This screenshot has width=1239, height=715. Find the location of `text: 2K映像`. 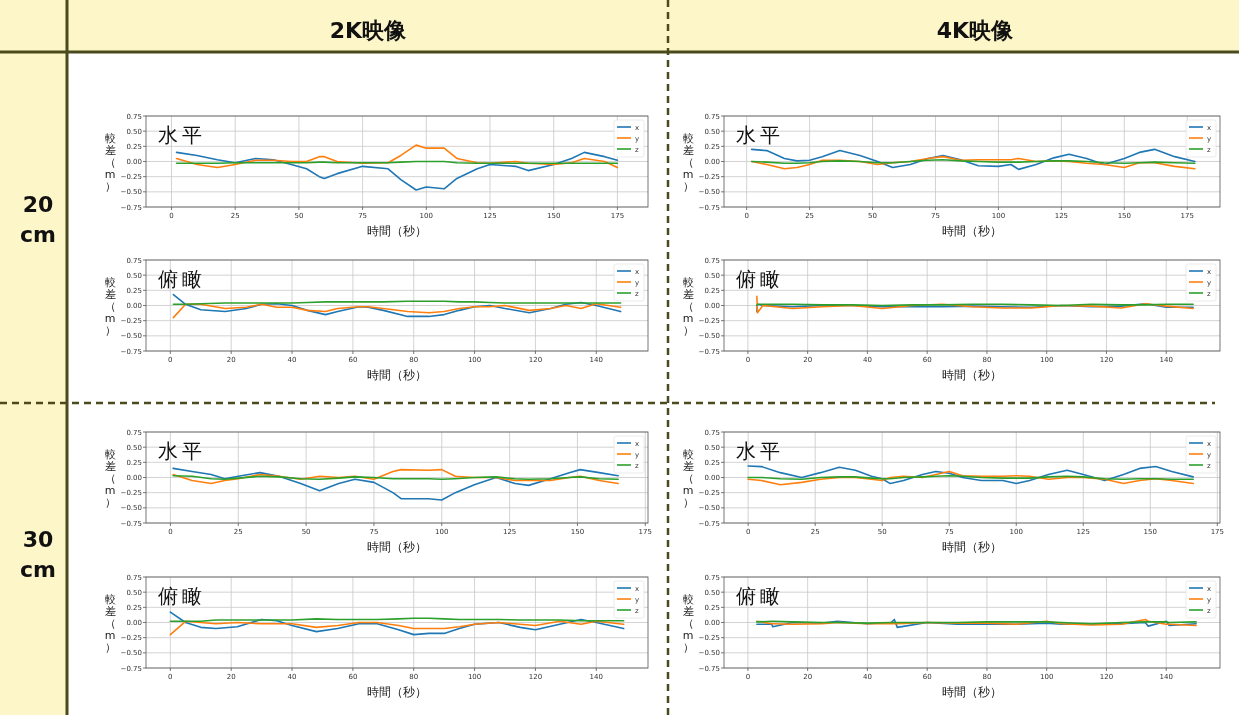

text: 2K映像 is located at coordinates (368, 30).